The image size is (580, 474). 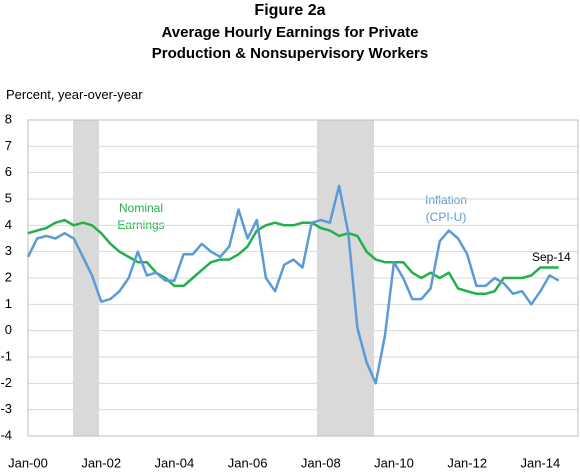 I want to click on x-tick-label: Jan-10, so click(x=394, y=462).